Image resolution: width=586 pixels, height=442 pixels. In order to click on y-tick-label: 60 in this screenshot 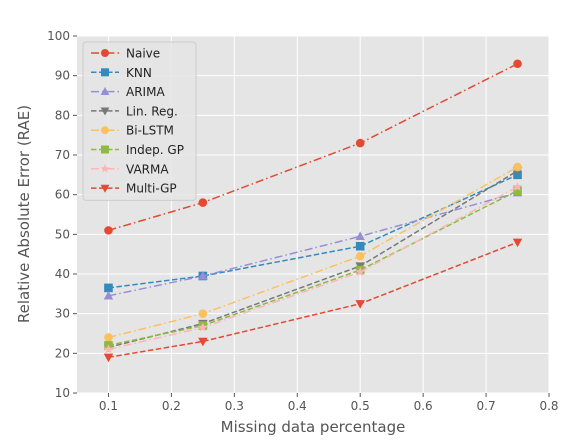, I will do `click(62, 195)`.